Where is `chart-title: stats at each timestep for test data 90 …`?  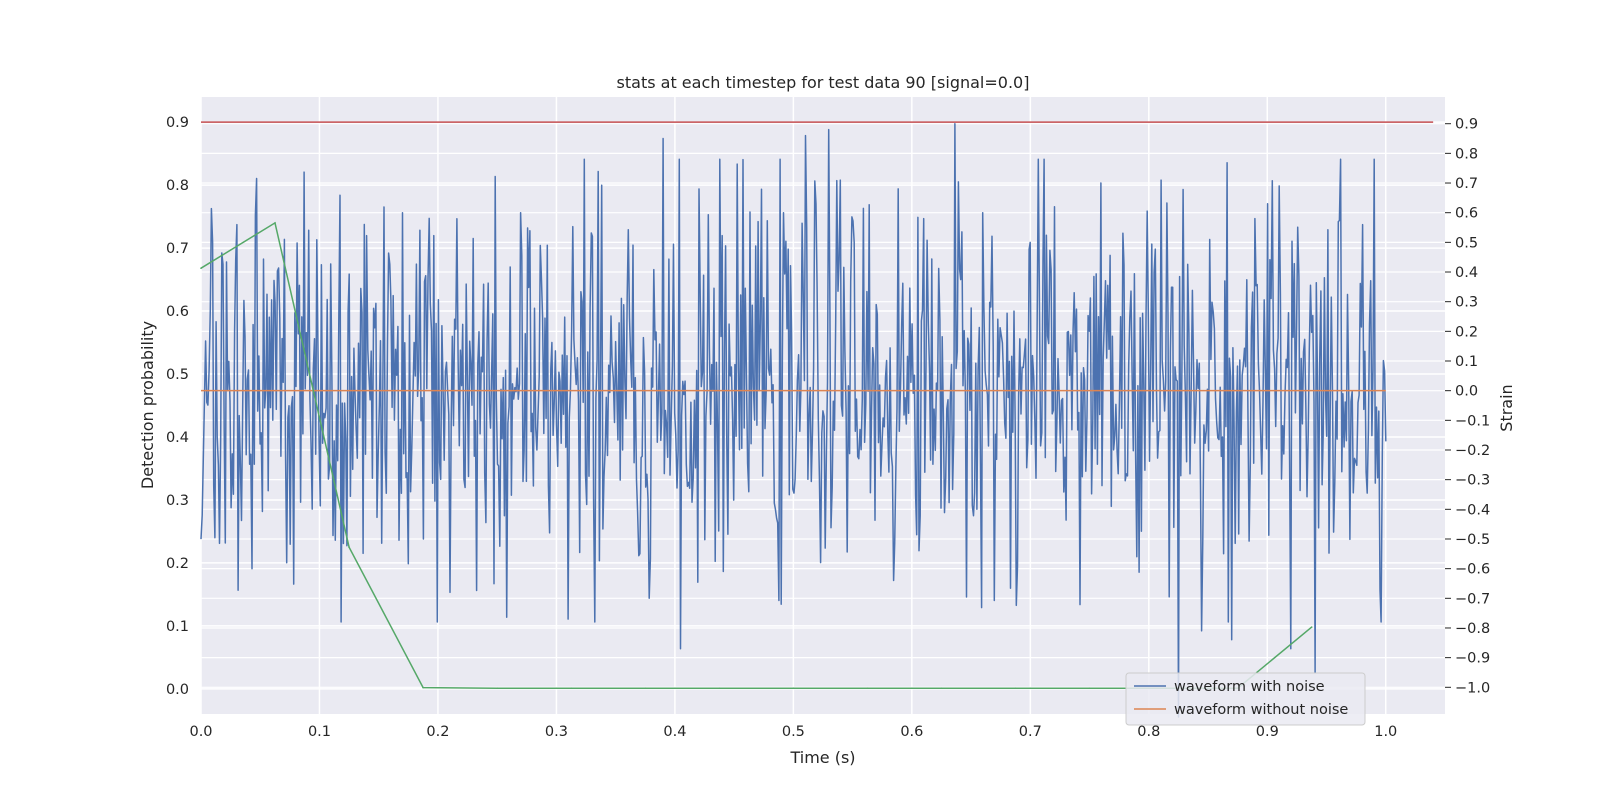 chart-title: stats at each timestep for test data 90 … is located at coordinates (823, 82).